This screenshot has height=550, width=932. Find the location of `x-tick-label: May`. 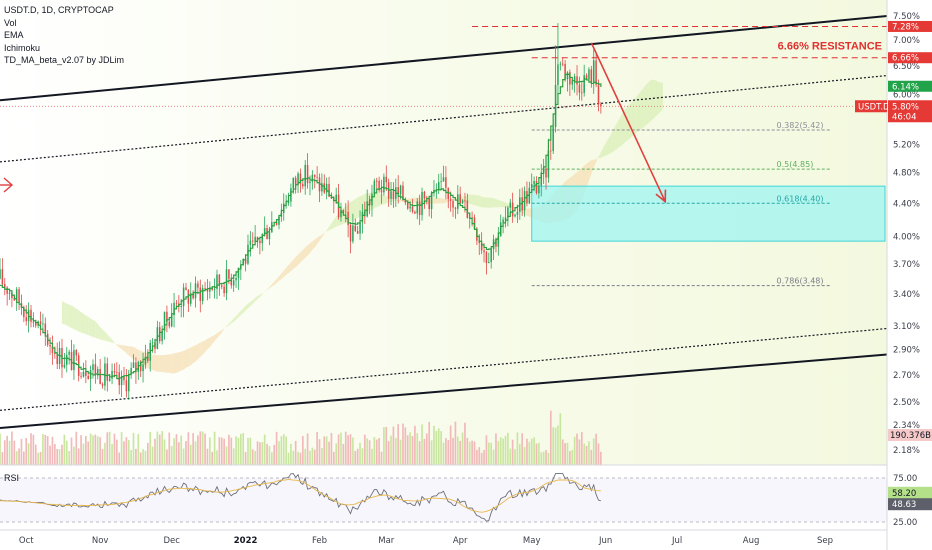

x-tick-label: May is located at coordinates (532, 541).